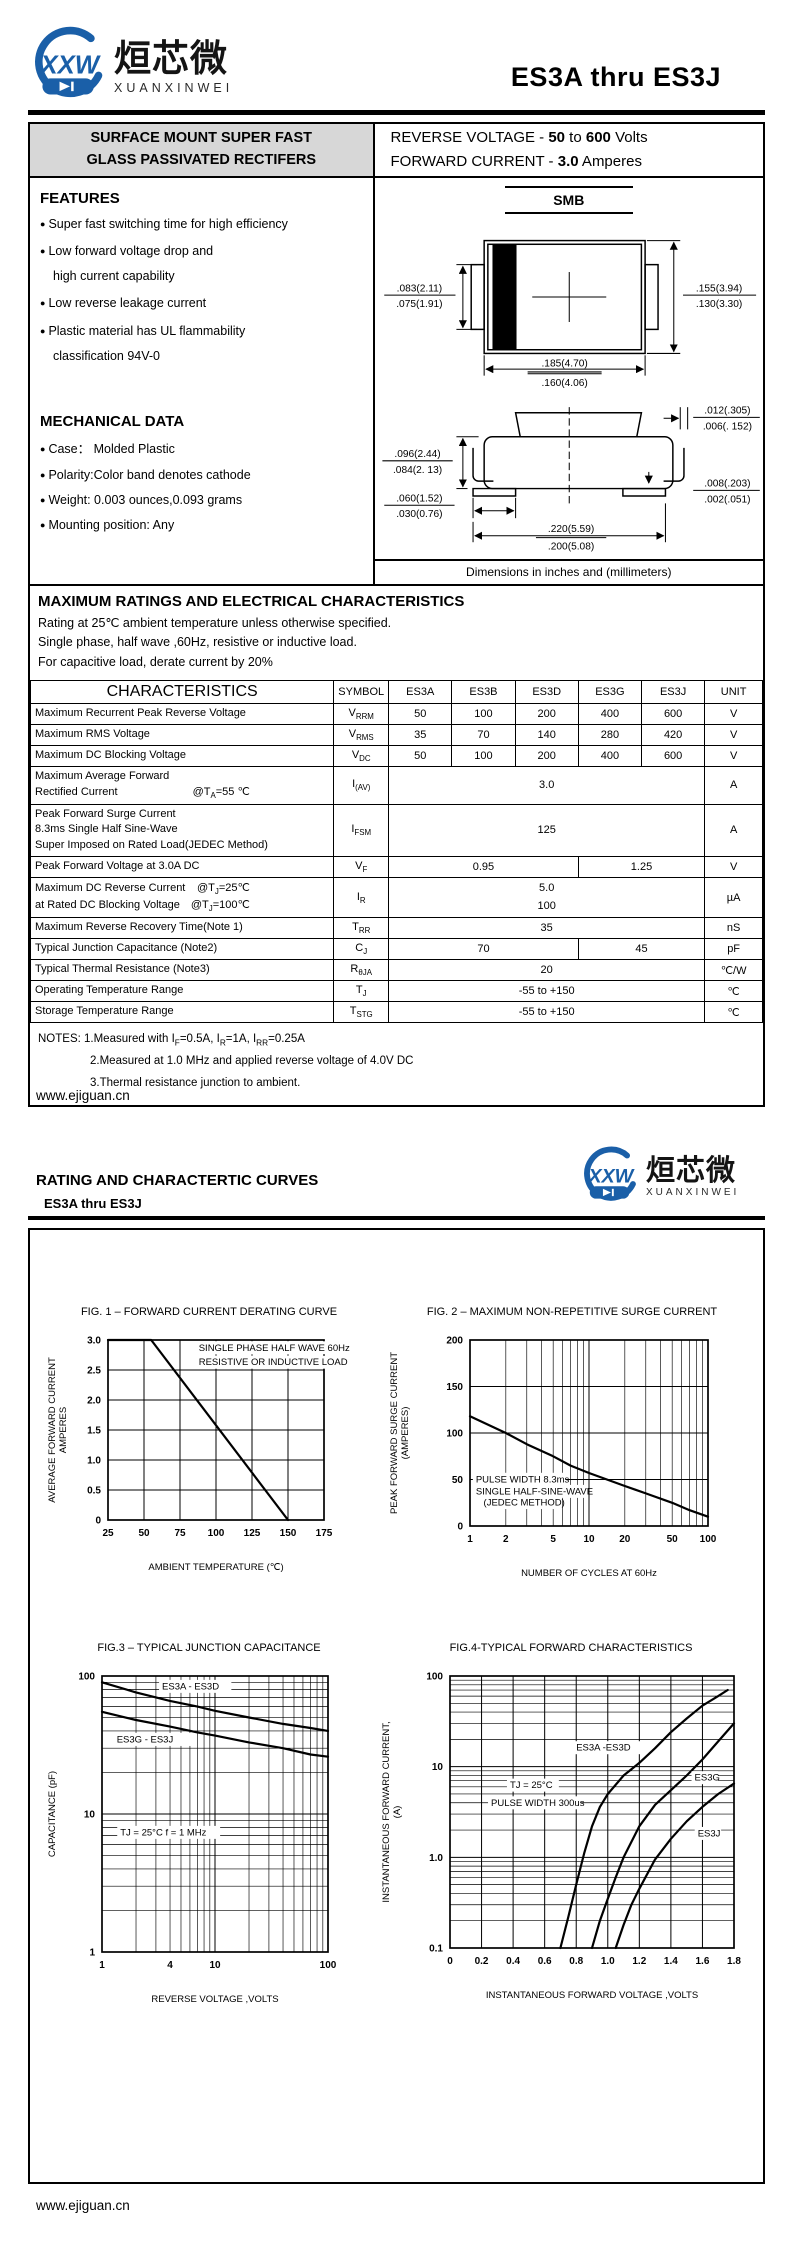 The image size is (793, 2244). I want to click on symbol-cell: VDC, so click(361, 756).